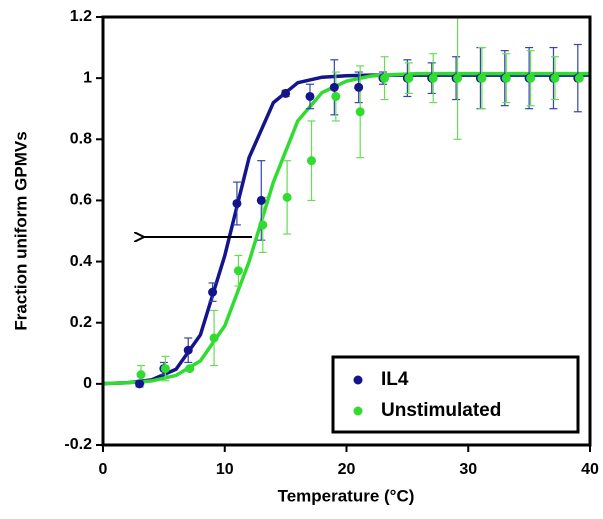  Describe the element at coordinates (81, 139) in the screenshot. I see `y-tick-label: 0.8` at that location.